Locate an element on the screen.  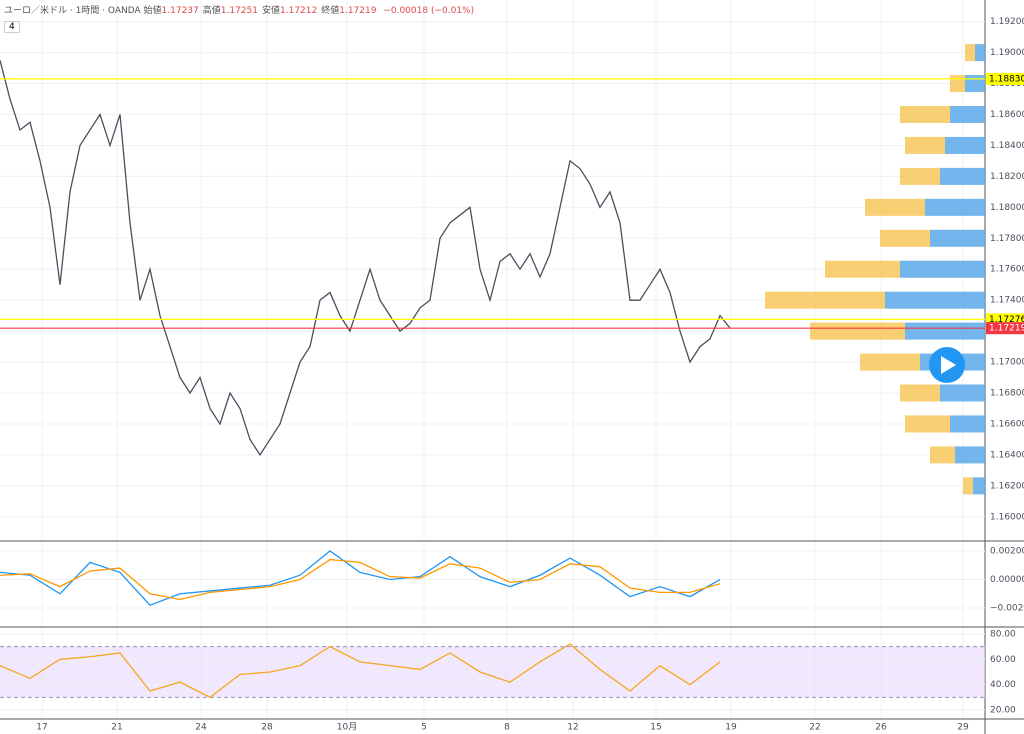
x-tick-label: 21 is located at coordinates (116, 728).